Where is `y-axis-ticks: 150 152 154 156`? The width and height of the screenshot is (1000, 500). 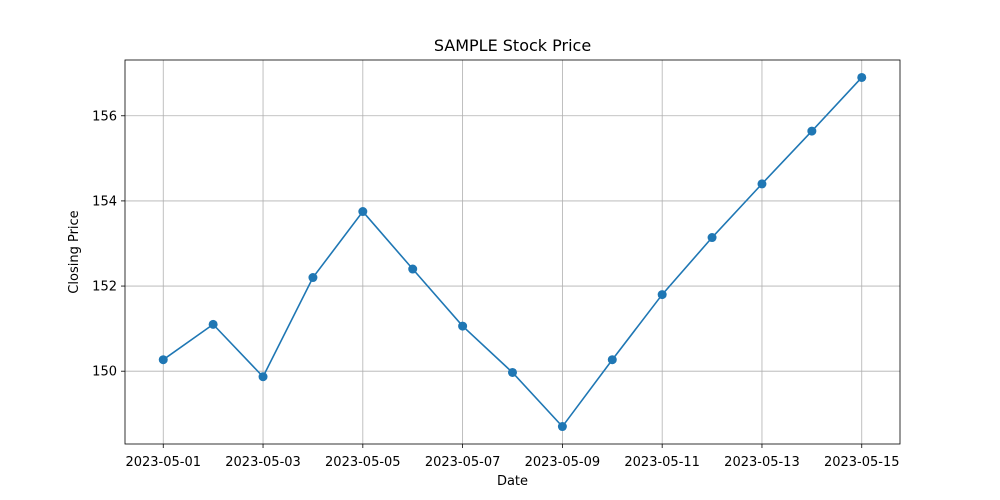
y-axis-ticks: 150 152 154 156 is located at coordinates (108, 244).